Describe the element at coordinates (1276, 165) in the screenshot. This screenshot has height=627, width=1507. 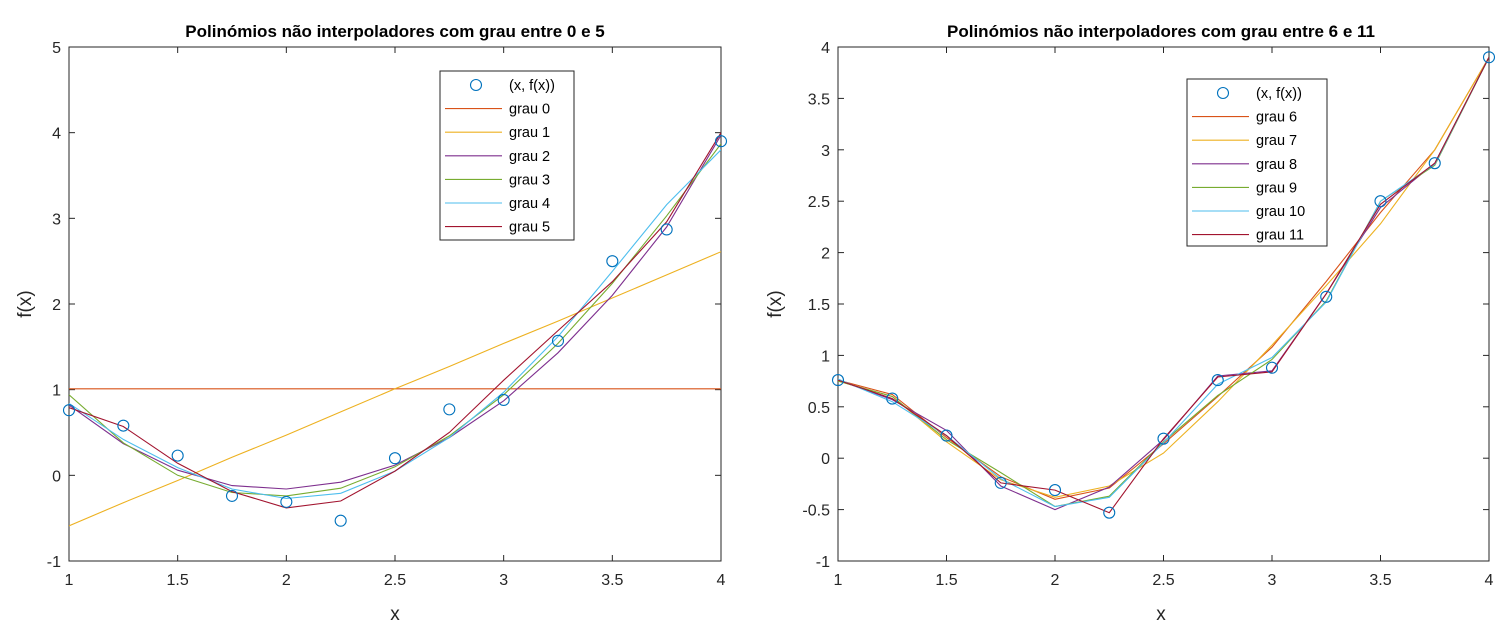
I see `legend-label: grau 8` at that location.